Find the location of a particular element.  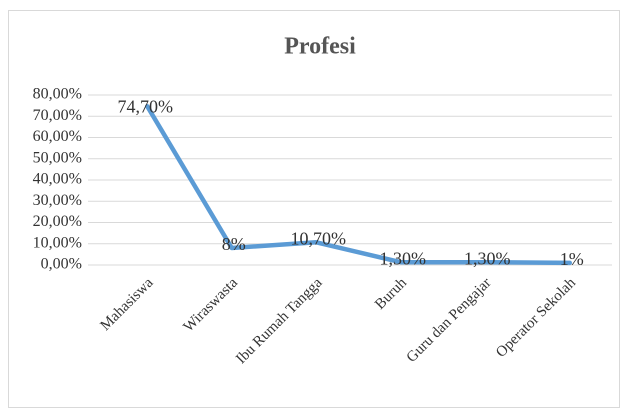

chart-title: Profesi is located at coordinates (320, 47).